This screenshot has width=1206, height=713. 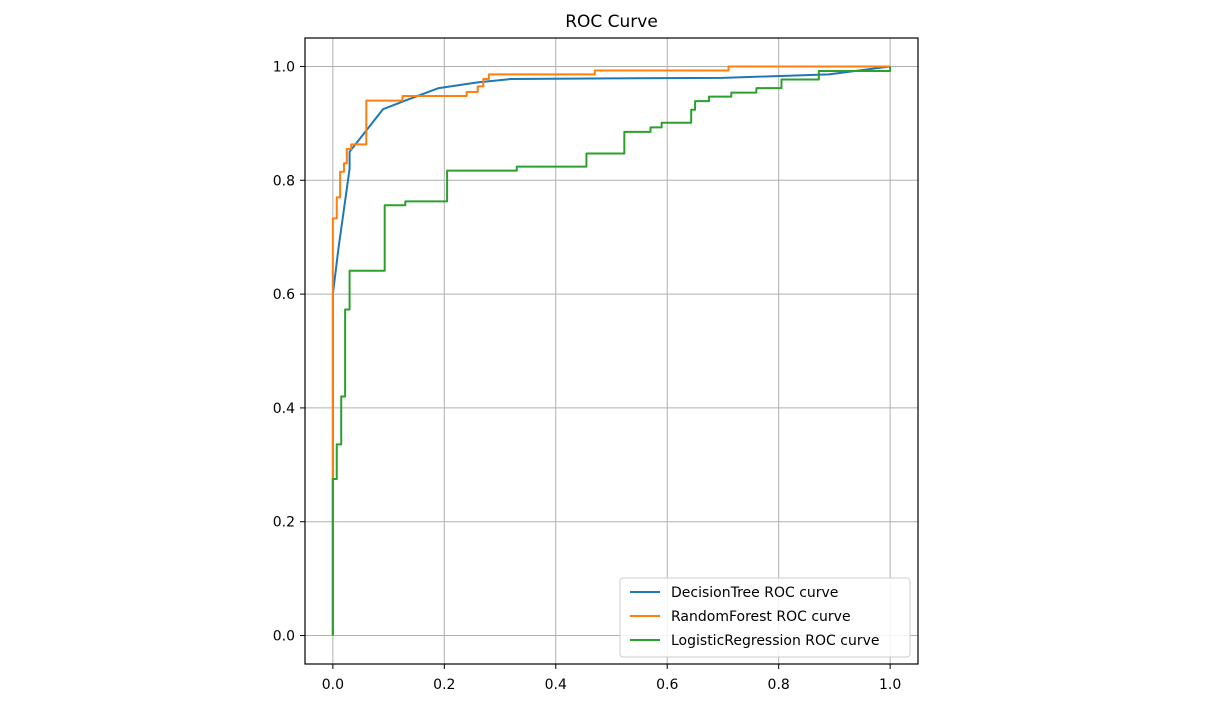 What do you see at coordinates (284, 409) in the screenshot?
I see `y-tick-label: 0.4` at bounding box center [284, 409].